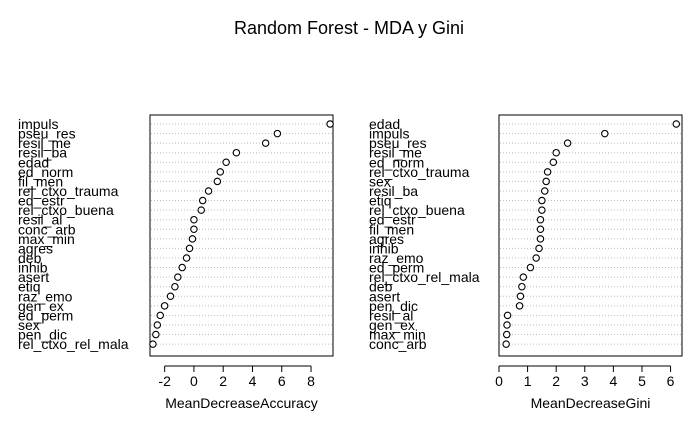 The width and height of the screenshot is (700, 432). I want to click on variable-label: rel_ctxo_rel_mala, so click(424, 277).